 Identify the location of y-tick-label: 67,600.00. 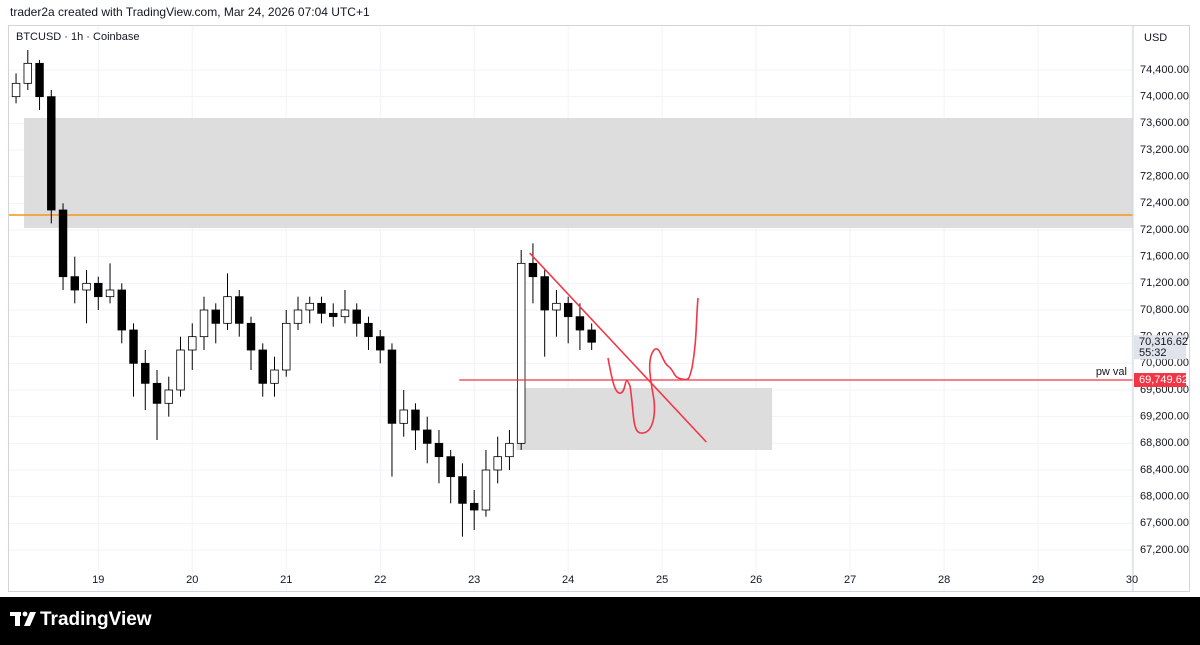
(1164, 523).